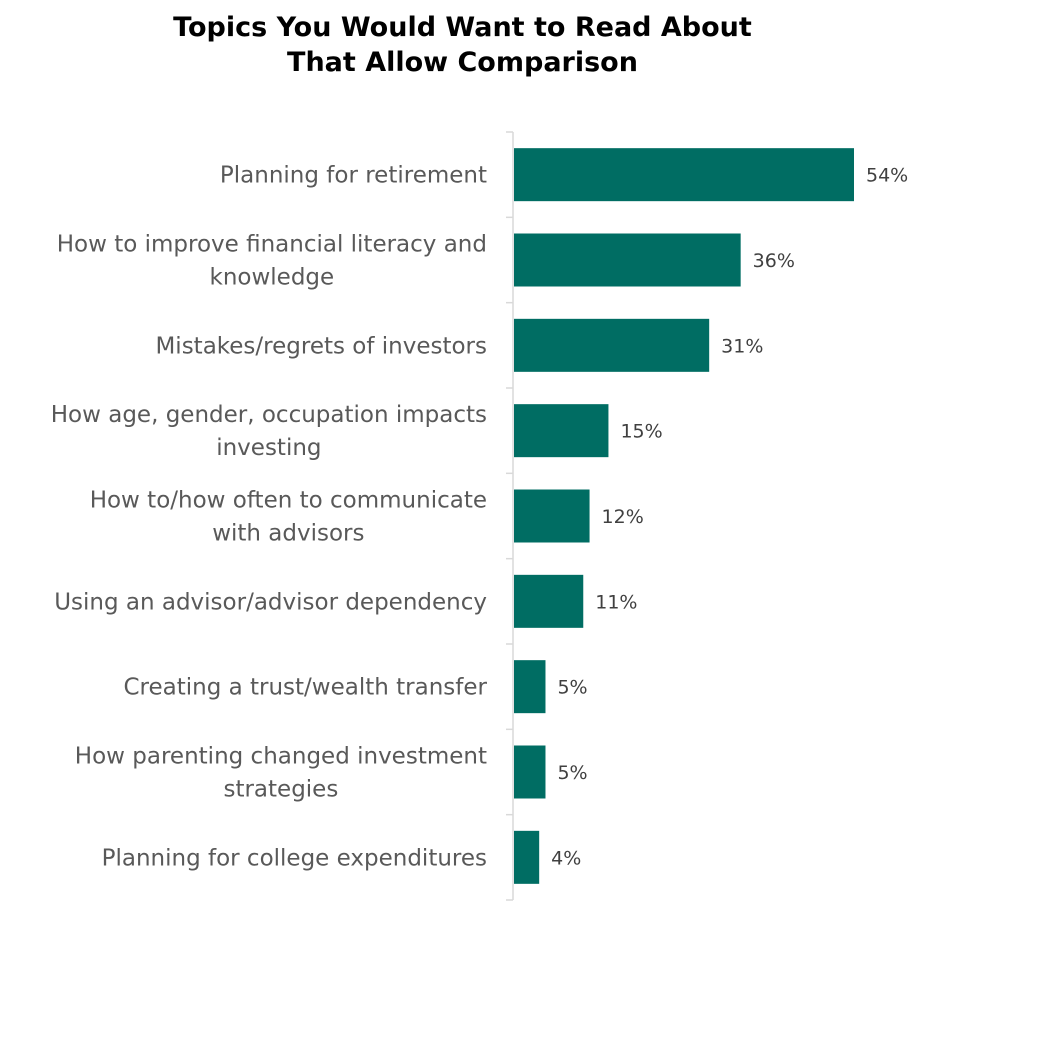 This screenshot has height=1059, width=1043. I want to click on data-label: 11%, so click(616, 602).